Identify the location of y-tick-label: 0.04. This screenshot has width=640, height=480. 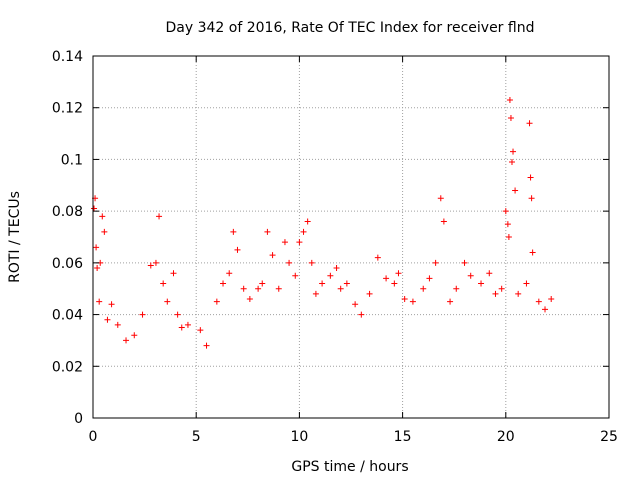
(67, 316).